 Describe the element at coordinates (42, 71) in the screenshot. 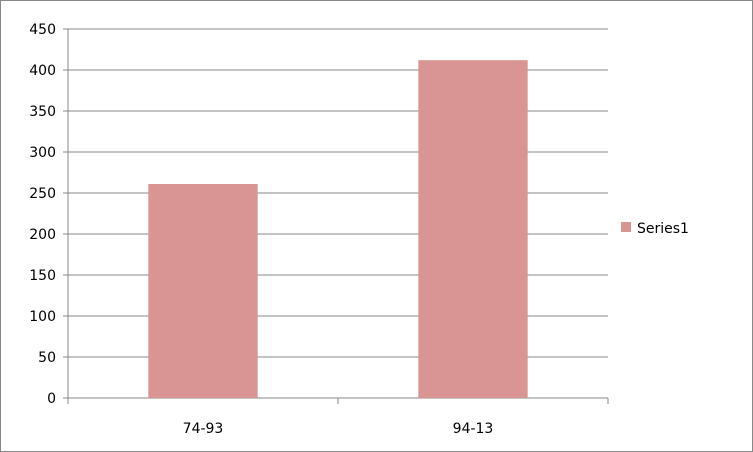

I see `y-tick-label: 400` at that location.